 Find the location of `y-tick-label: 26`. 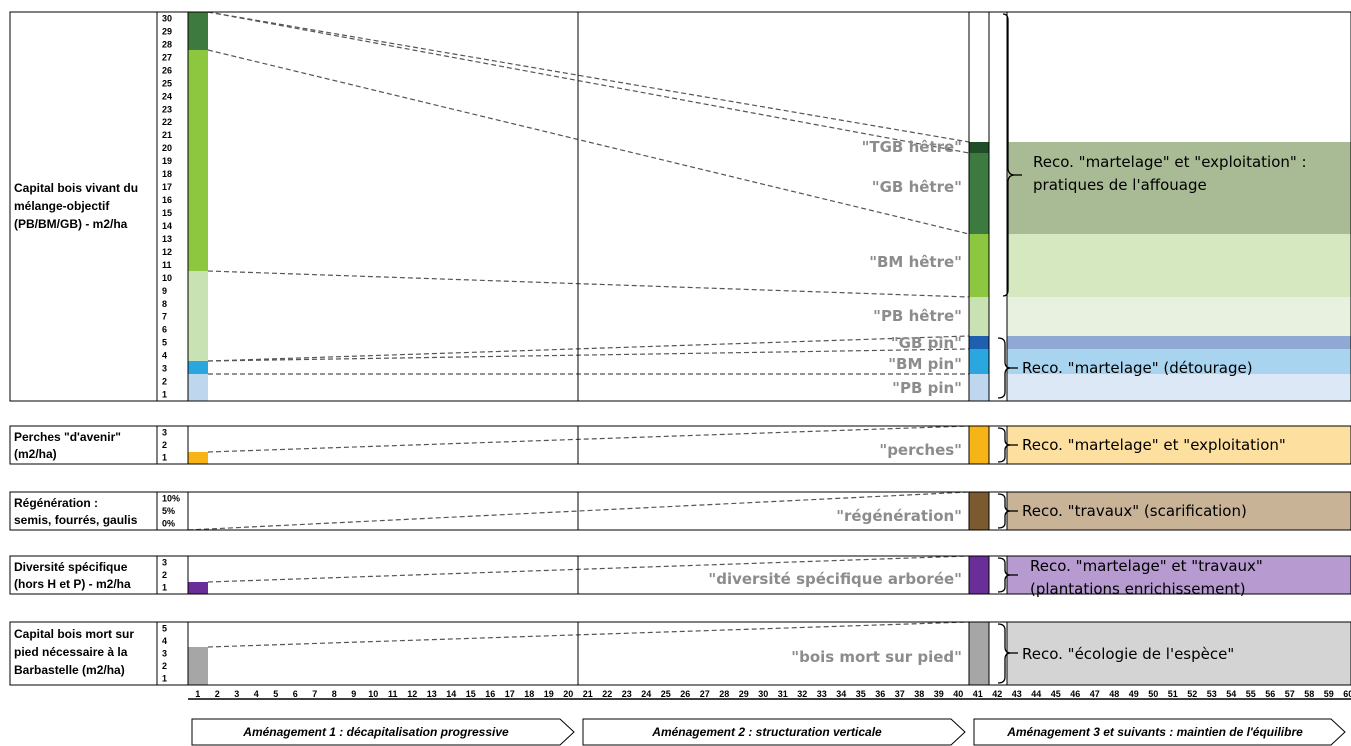

y-tick-label: 26 is located at coordinates (167, 70).